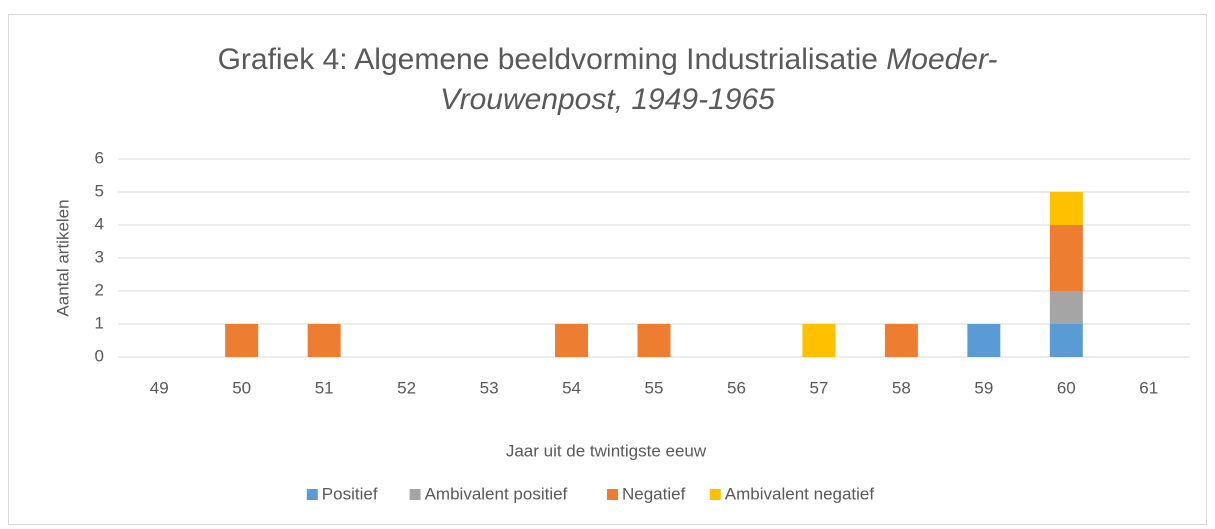 Image resolution: width=1215 pixels, height=529 pixels. Describe the element at coordinates (159, 387) in the screenshot. I see `x-tick-label: 49` at that location.